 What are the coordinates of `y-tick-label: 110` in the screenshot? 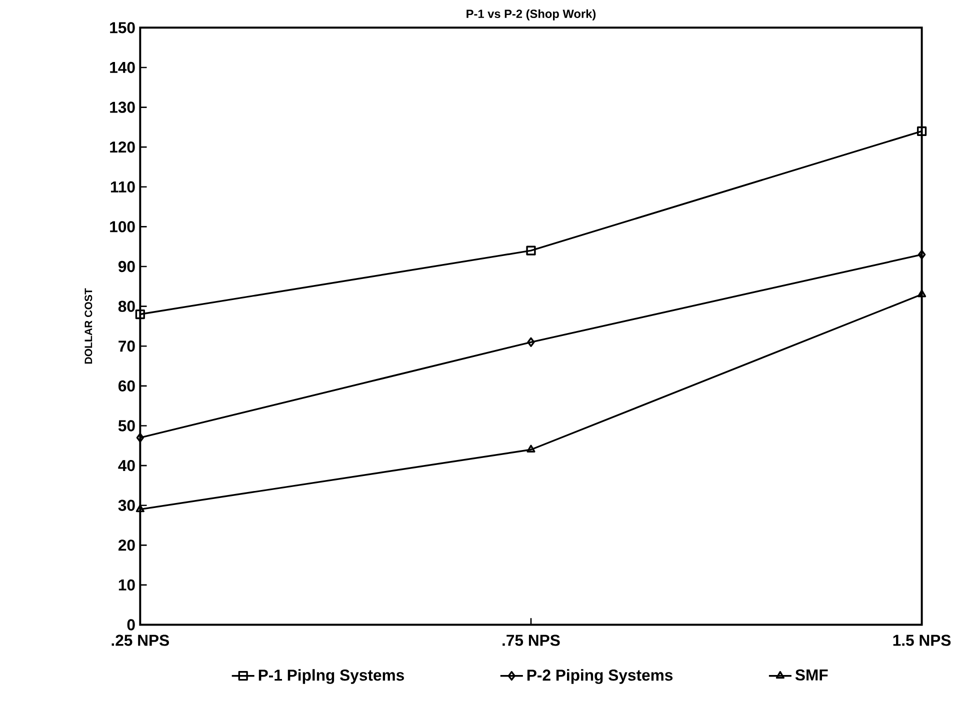 It's located at (122, 187).